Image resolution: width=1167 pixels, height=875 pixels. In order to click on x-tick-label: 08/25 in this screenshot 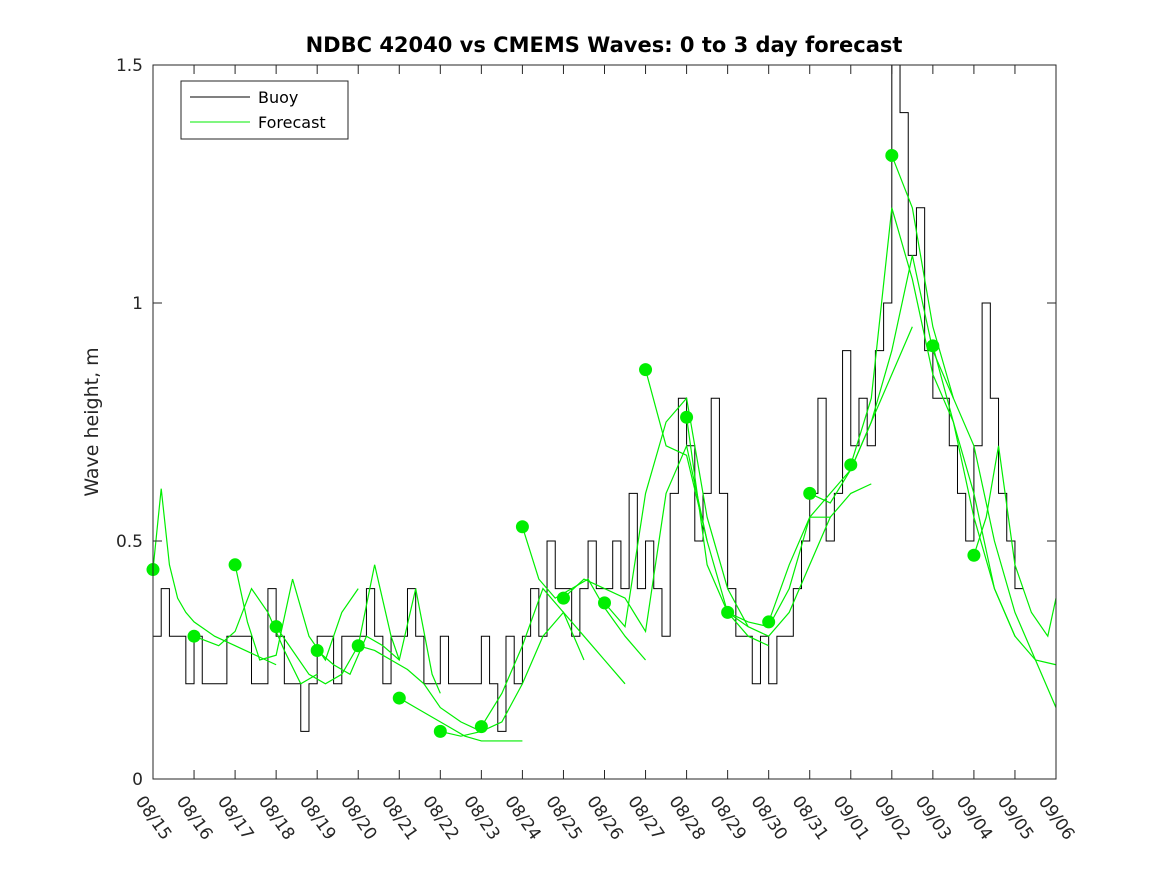, I will do `click(563, 818)`.